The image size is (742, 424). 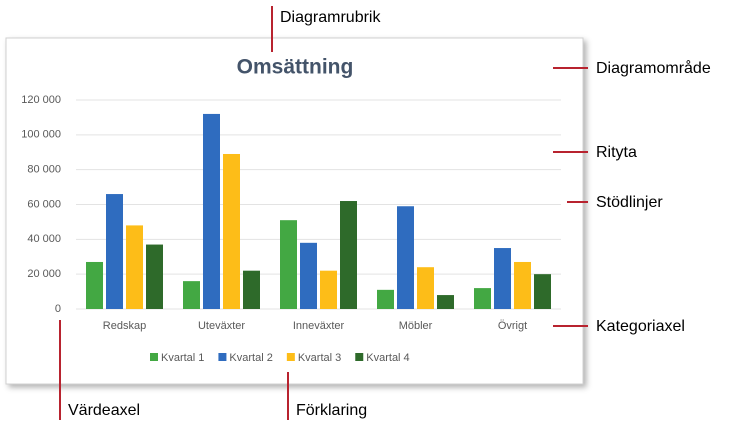 What do you see at coordinates (629, 202) in the screenshot?
I see `callout-label: Stödlinjer` at bounding box center [629, 202].